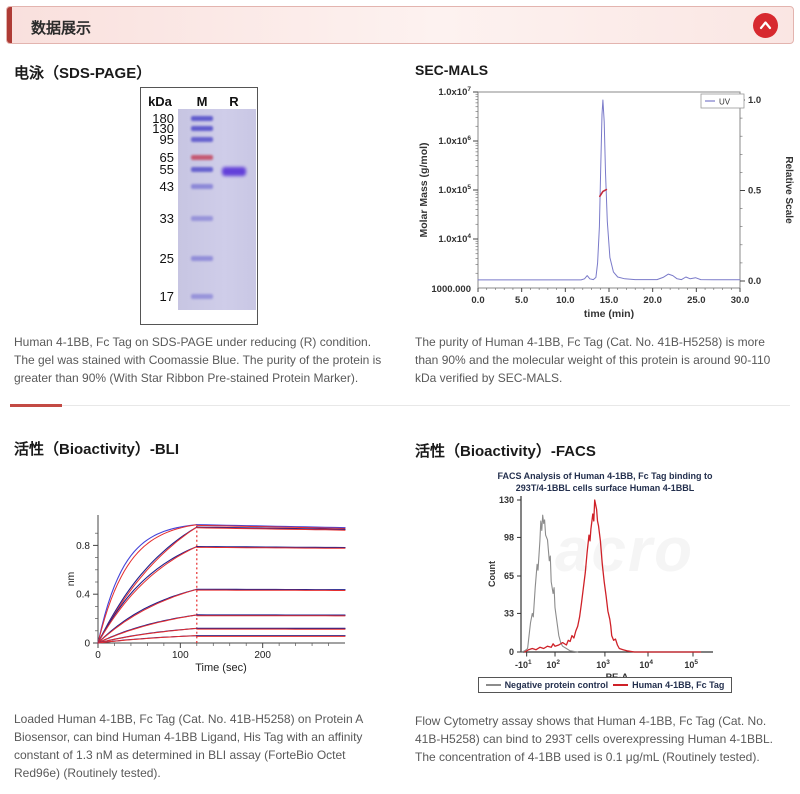 Image resolution: width=800 pixels, height=794 pixels. Describe the element at coordinates (71, 578) in the screenshot. I see `y-axis-title: nm` at that location.